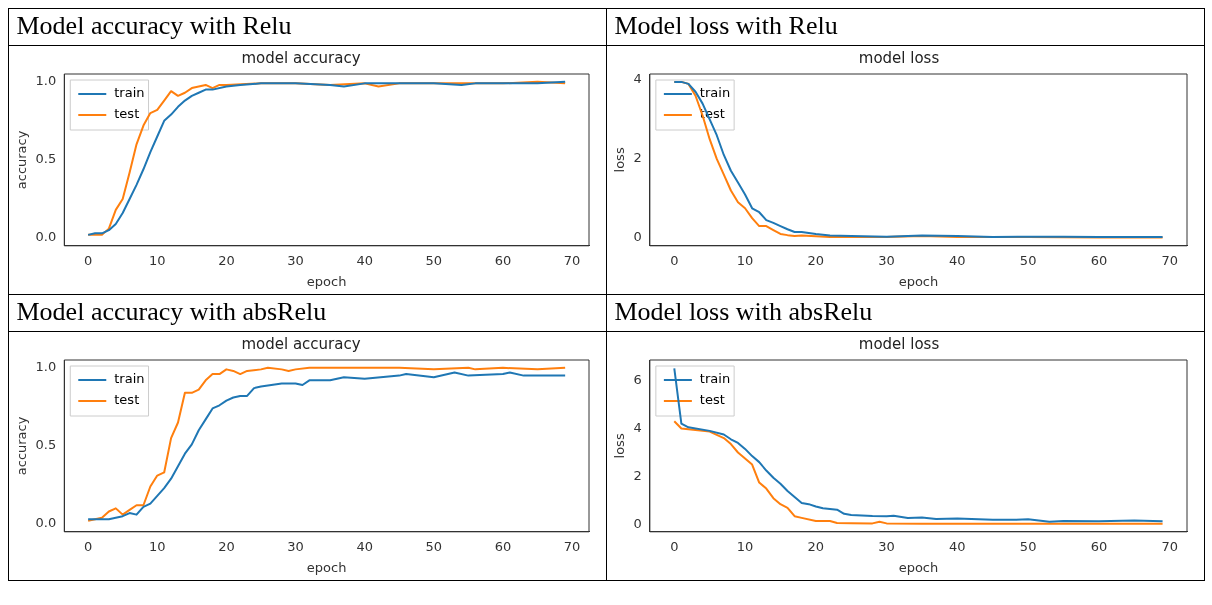 The image size is (1212, 605). I want to click on chart-title: Model loss with absRelu, so click(905, 313).